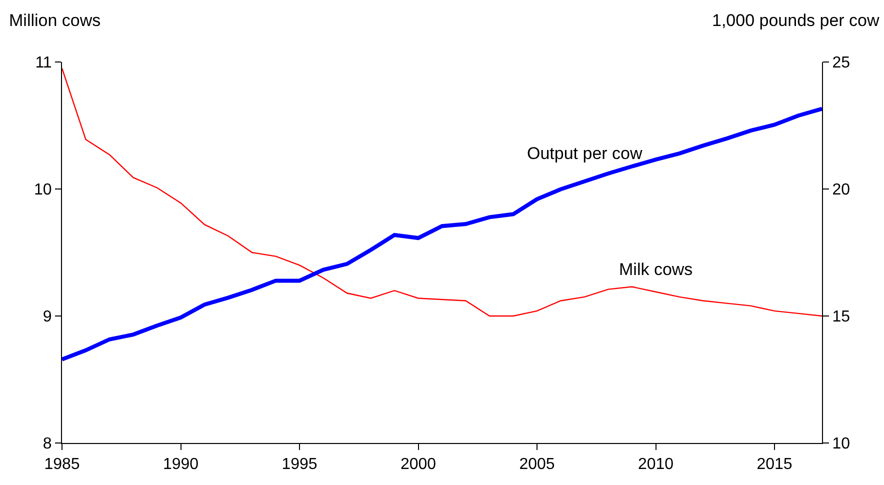 The height and width of the screenshot is (485, 884). I want to click on x-tick-label: 2015, so click(774, 465).